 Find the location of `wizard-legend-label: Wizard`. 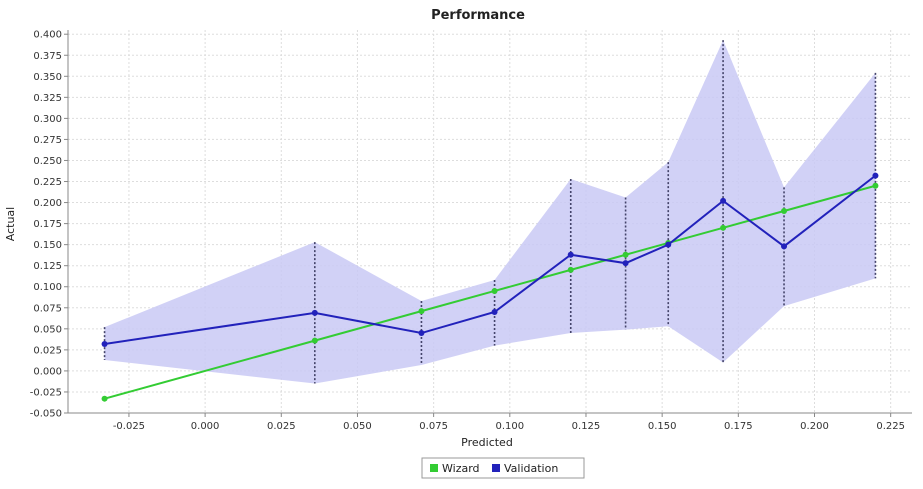

wizard-legend-label: Wizard is located at coordinates (461, 468).